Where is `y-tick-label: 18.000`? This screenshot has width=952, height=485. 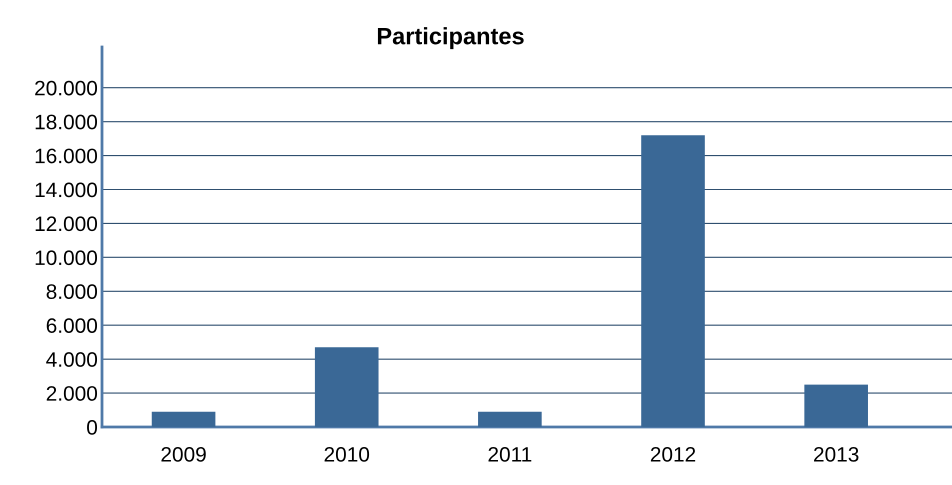
y-tick-label: 18.000 is located at coordinates (67, 122).